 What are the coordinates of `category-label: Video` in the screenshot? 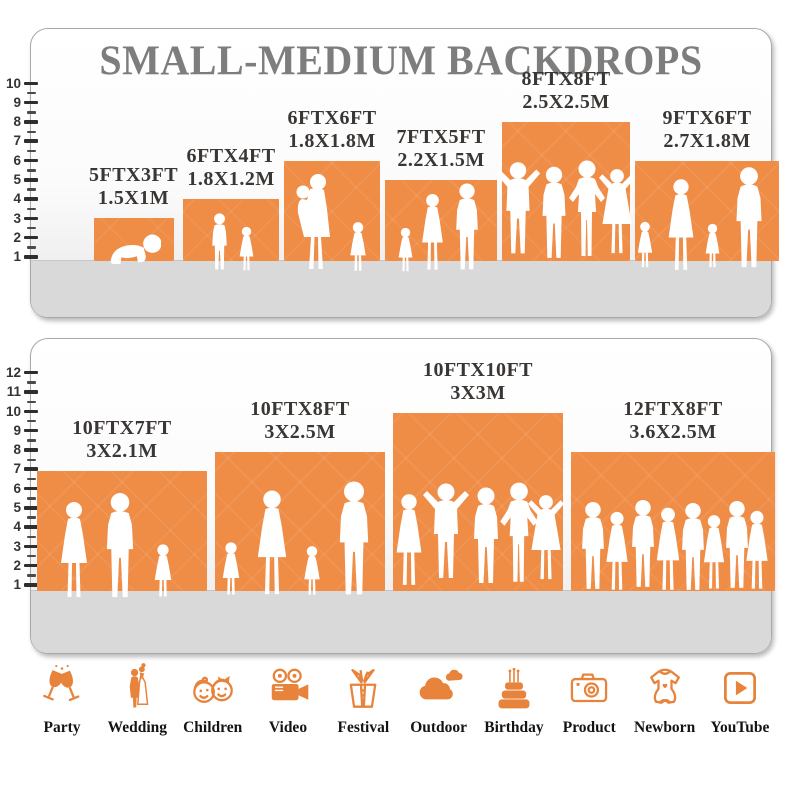 It's located at (288, 727).